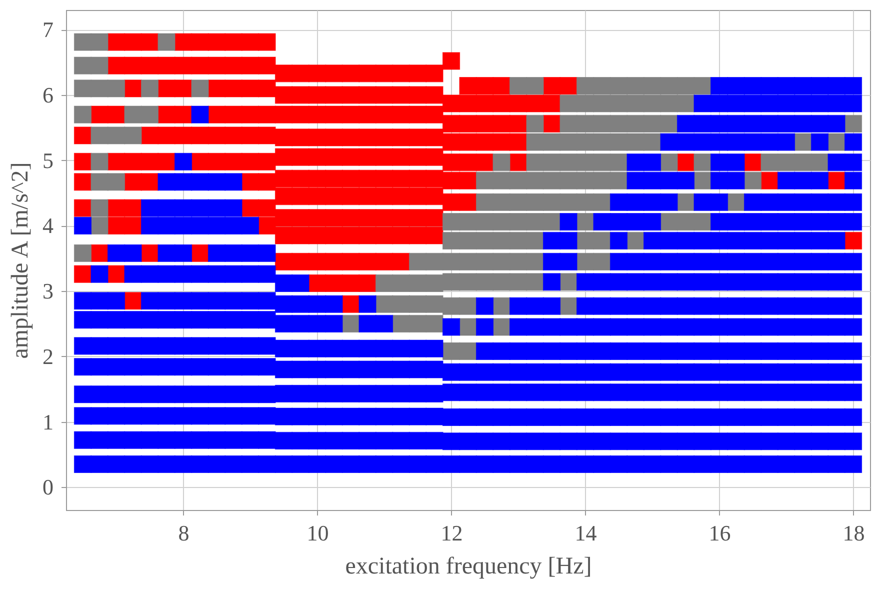 This screenshot has height=590, width=874. I want to click on x-tick-label: 12, so click(451, 533).